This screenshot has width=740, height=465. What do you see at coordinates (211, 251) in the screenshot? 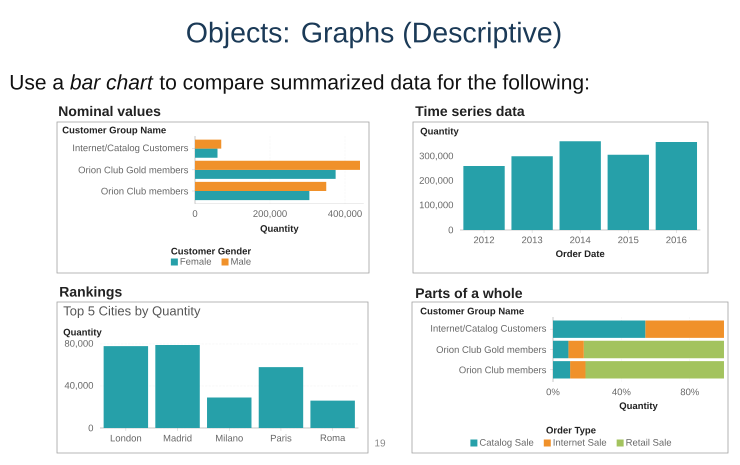
I see `legend-title: Customer Gender` at bounding box center [211, 251].